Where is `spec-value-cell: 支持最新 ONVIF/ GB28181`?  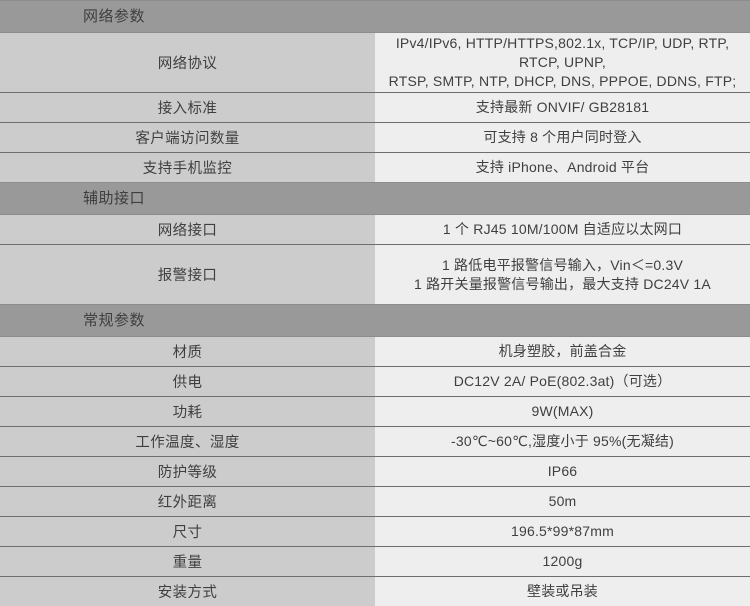 spec-value-cell: 支持最新 ONVIF/ GB28181 is located at coordinates (562, 108).